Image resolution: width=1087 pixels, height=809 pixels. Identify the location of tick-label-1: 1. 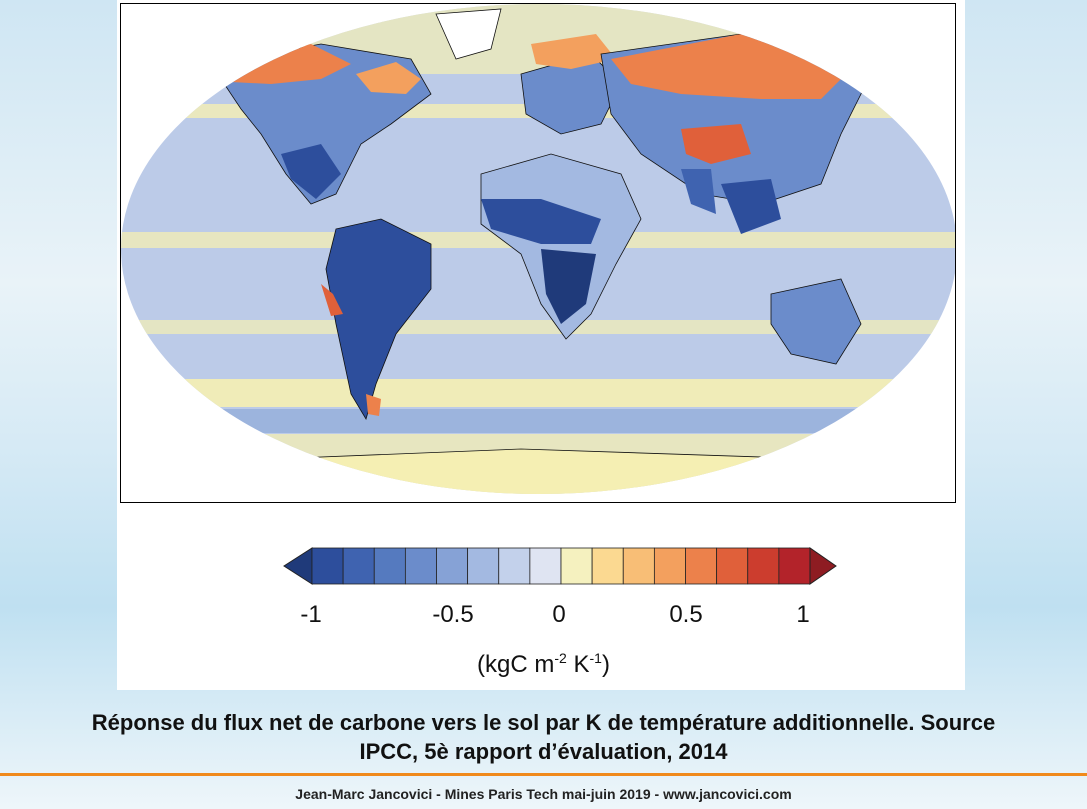
(803, 614).